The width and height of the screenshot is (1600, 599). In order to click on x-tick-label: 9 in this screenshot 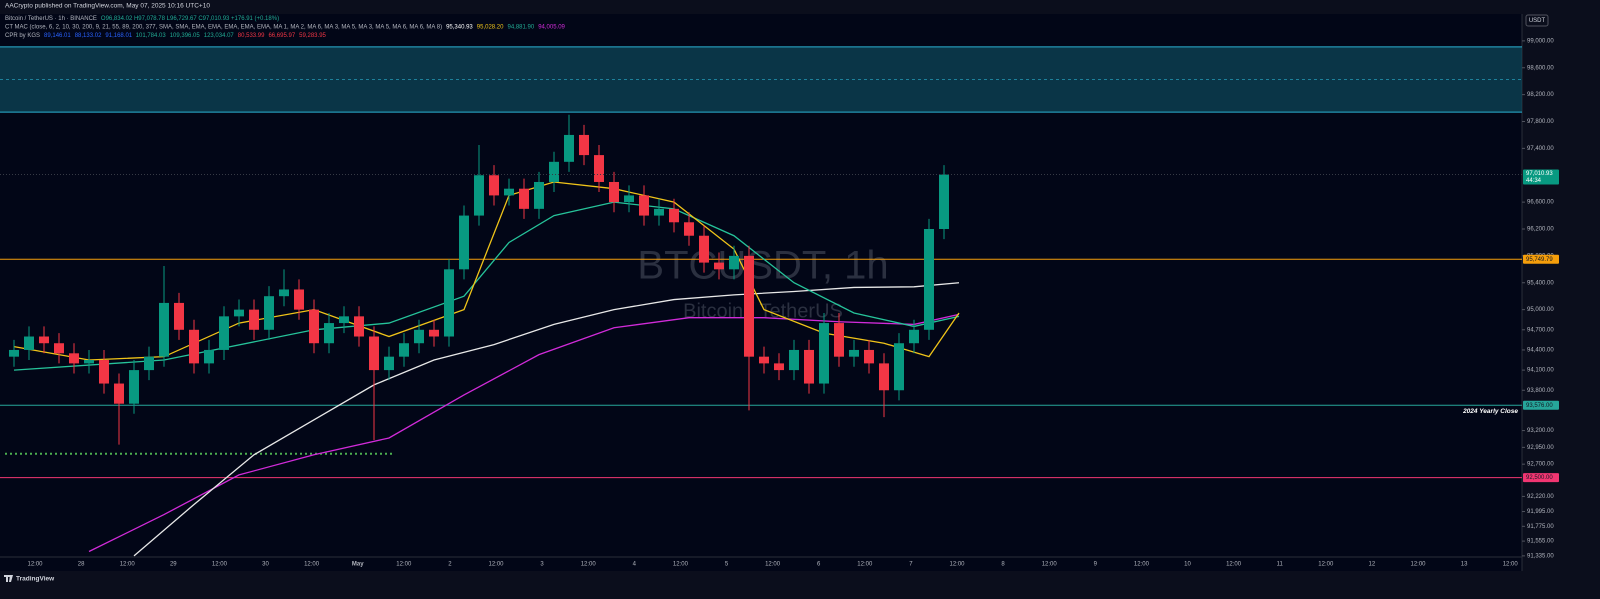, I will do `click(1096, 565)`.